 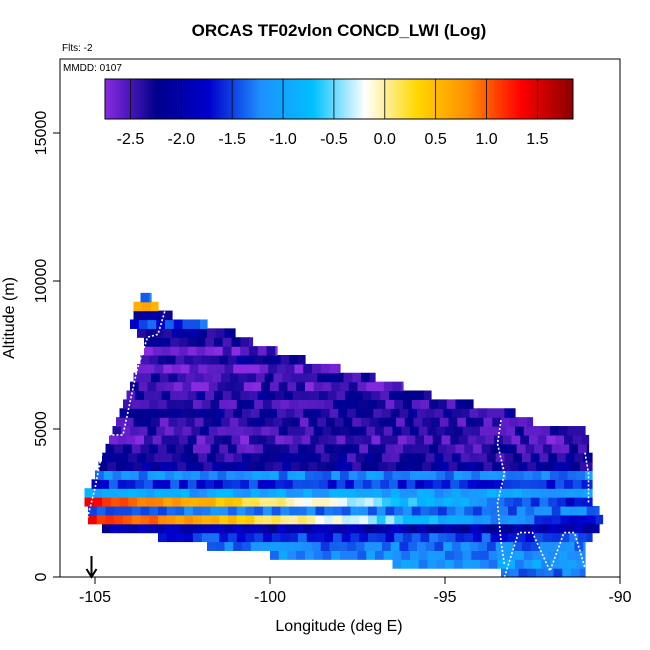 What do you see at coordinates (41, 281) in the screenshot?
I see `y-tick-label: 10000` at bounding box center [41, 281].